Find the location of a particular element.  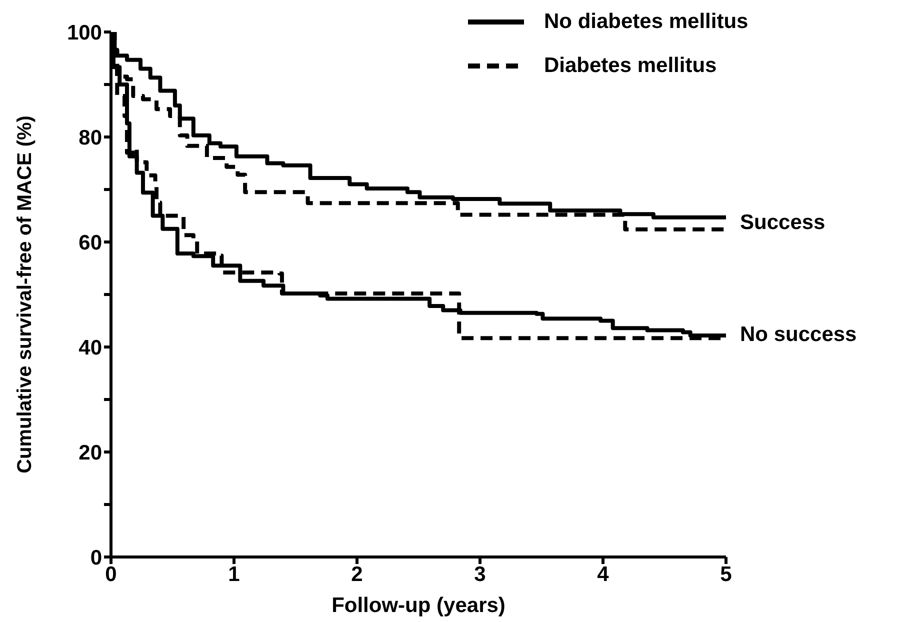

x-tick-label: 5 is located at coordinates (726, 574).